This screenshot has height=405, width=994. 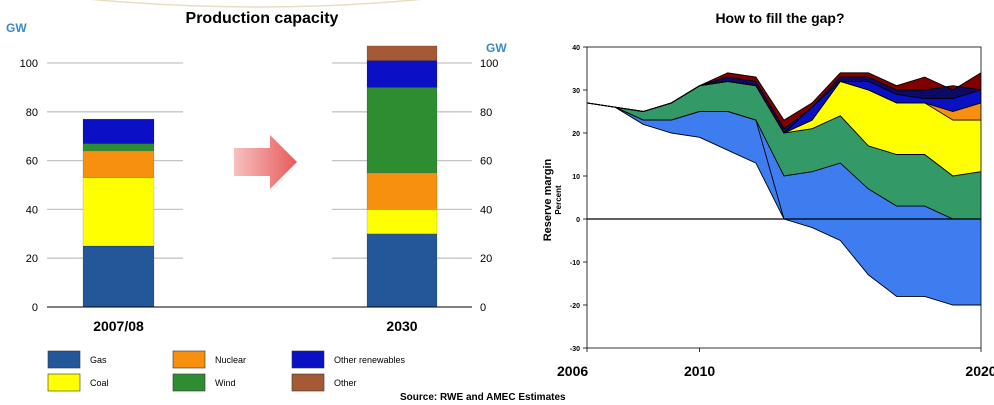 I want to click on left-unit-label: GW, so click(x=16, y=28).